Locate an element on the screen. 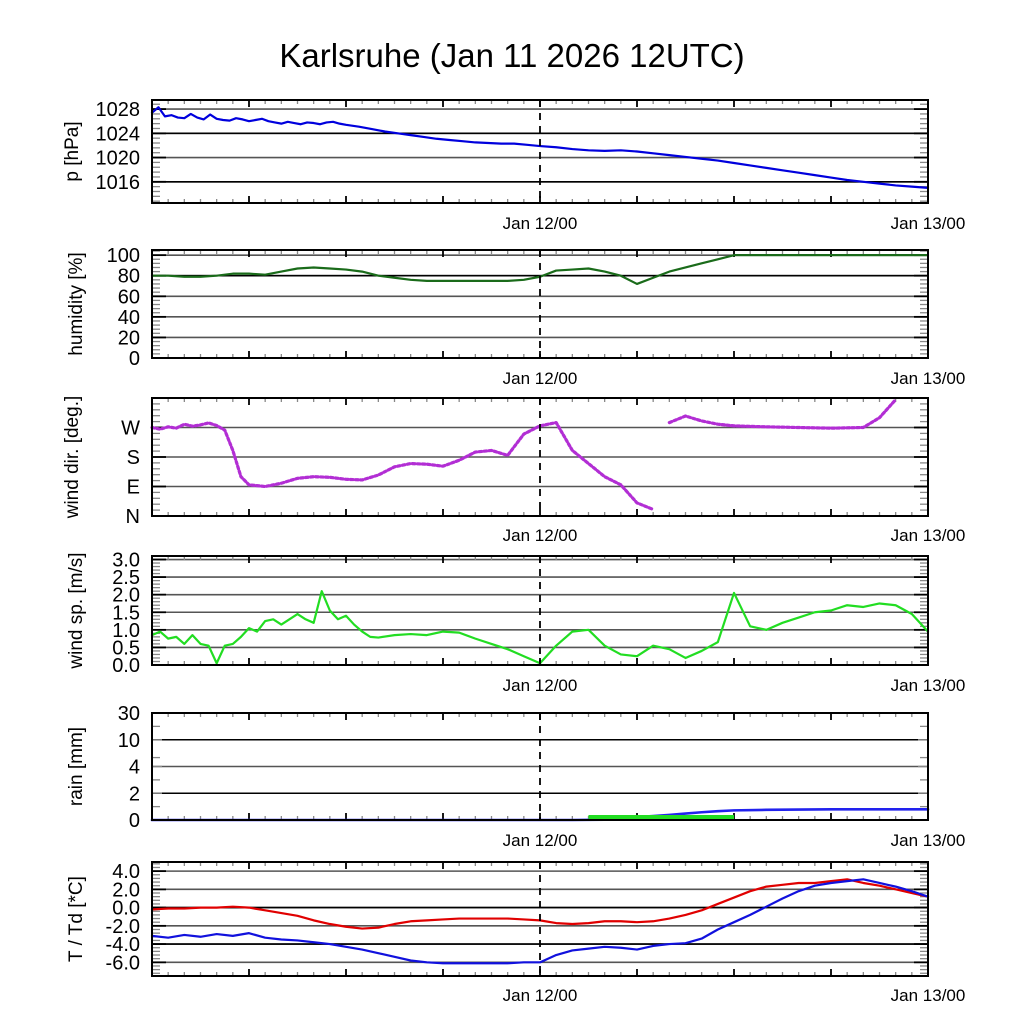 Image resolution: width=1024 pixels, height=1024 pixels. y-tick-label: -6.0 is located at coordinates (123, 963).